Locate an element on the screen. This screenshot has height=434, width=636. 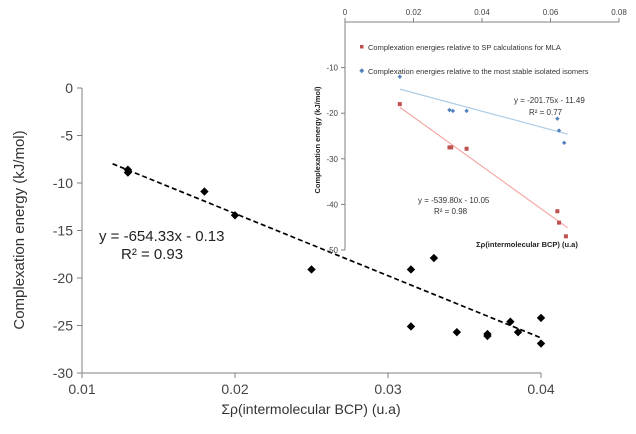
inset-trendline-equation-sp-mla: y = -539.80x - 10.05 is located at coordinates (454, 200).